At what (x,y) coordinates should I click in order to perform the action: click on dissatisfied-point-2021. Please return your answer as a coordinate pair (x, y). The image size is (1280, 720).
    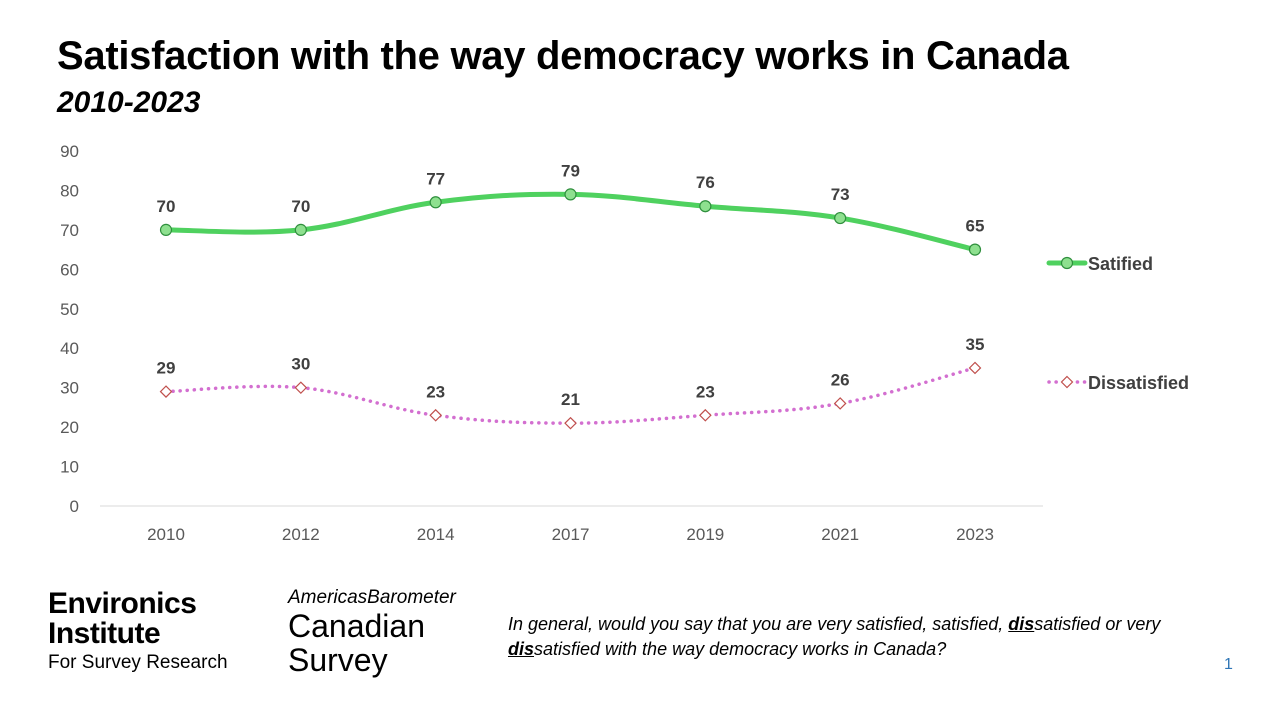
    Looking at the image, I should click on (840, 403).